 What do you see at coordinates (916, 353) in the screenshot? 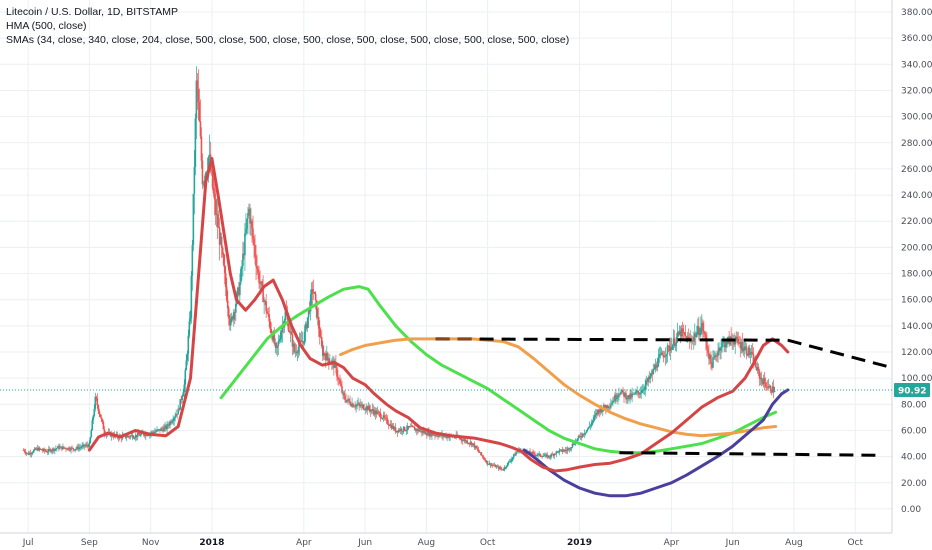
I see `y-tick-label: 120.00` at bounding box center [916, 353].